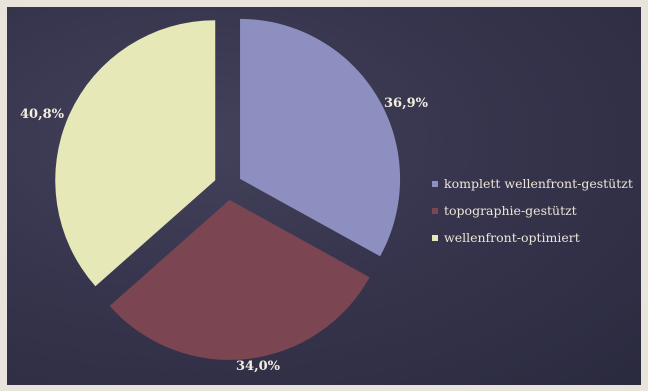 This screenshot has height=391, width=648. Describe the element at coordinates (42, 114) in the screenshot. I see `slice-value-label-3: 40,8%` at that location.